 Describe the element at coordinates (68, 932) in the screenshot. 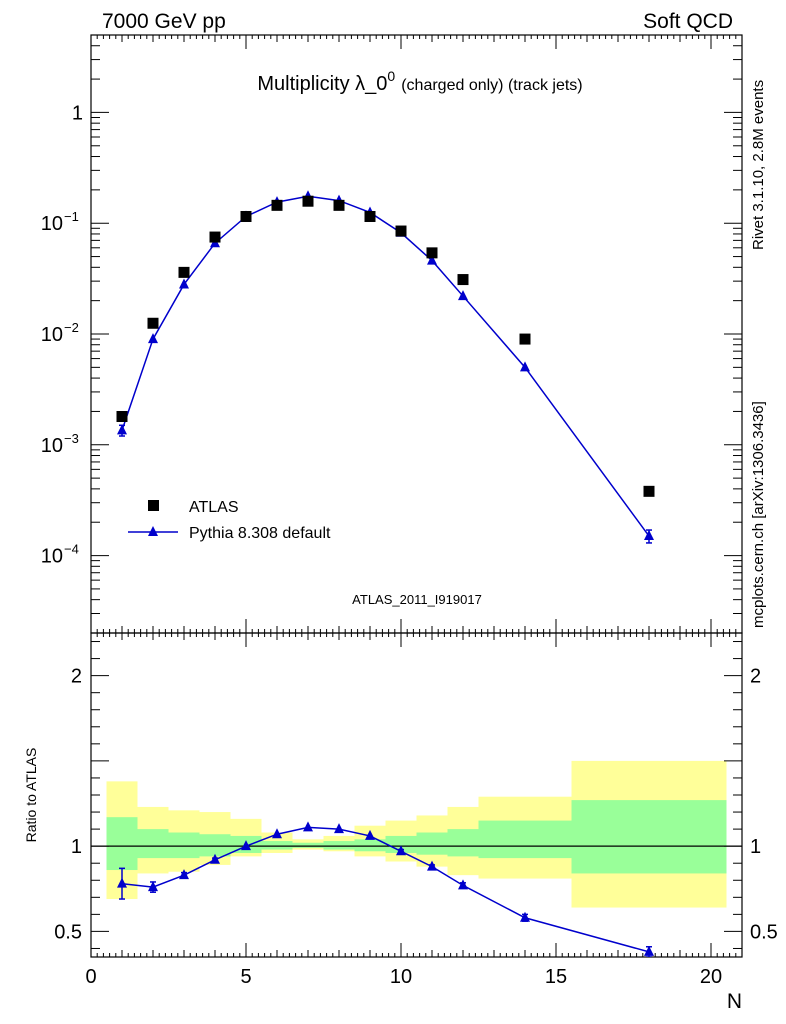

I see `ratio-y-tick-label: 0.5` at that location.